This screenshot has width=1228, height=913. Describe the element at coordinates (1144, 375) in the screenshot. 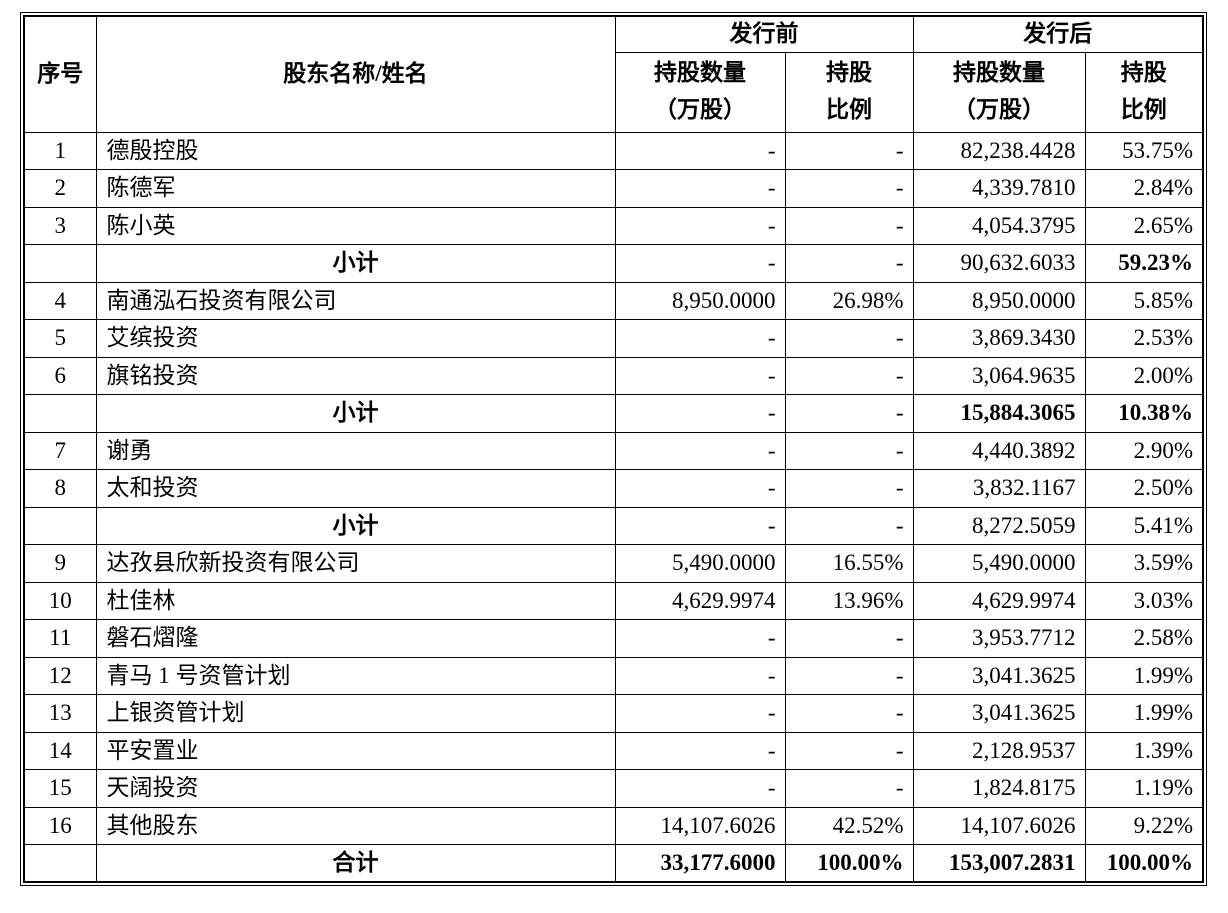

I see `cell-post-ratio: 2.00%` at that location.